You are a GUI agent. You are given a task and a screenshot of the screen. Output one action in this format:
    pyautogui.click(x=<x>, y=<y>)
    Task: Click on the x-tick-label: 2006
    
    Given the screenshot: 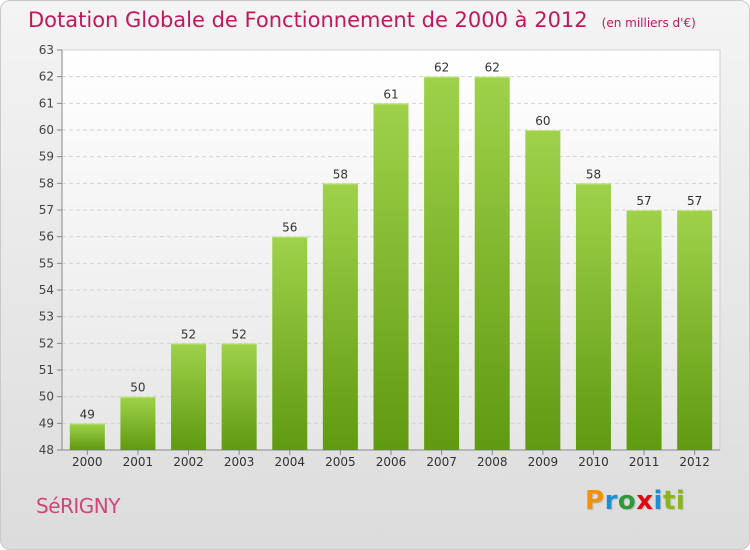 What is the action you would take?
    pyautogui.click(x=391, y=462)
    